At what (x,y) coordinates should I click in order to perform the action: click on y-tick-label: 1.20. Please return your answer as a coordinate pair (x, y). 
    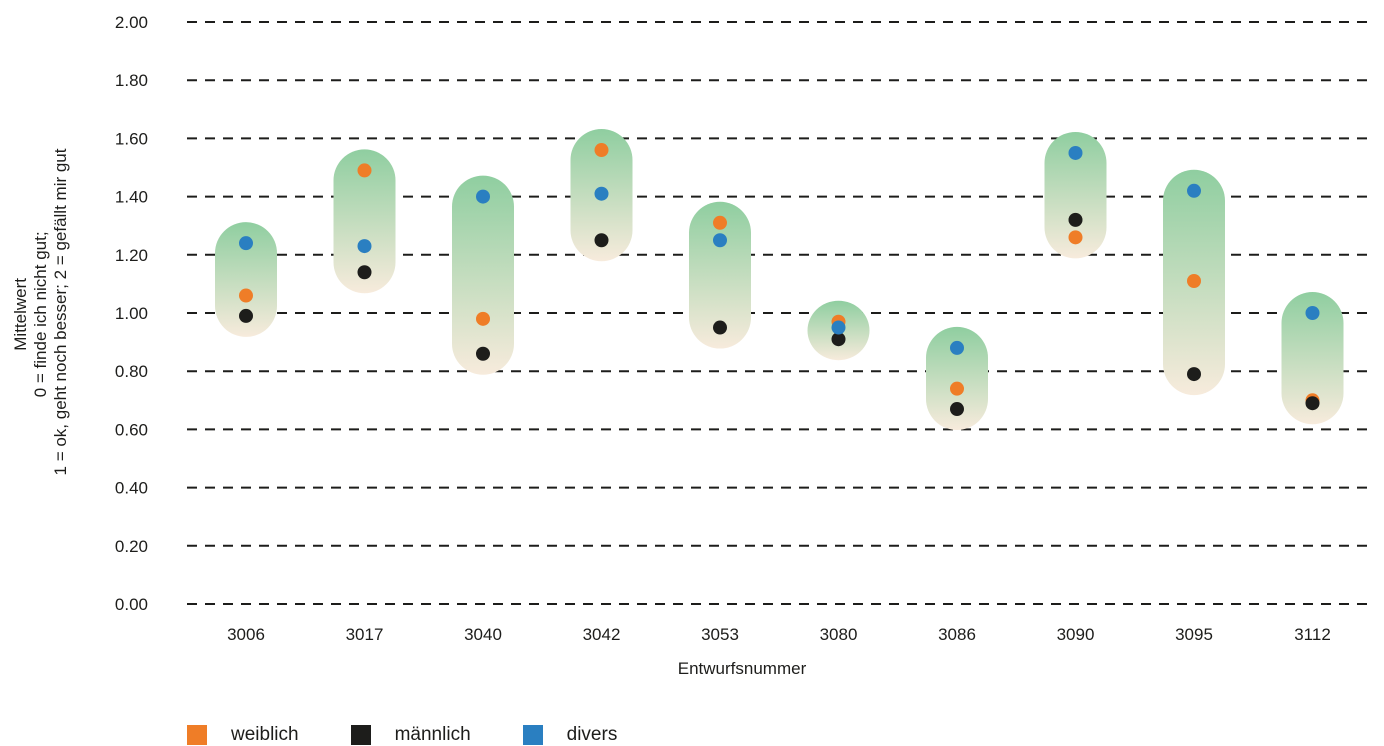
    Looking at the image, I should click on (131, 255).